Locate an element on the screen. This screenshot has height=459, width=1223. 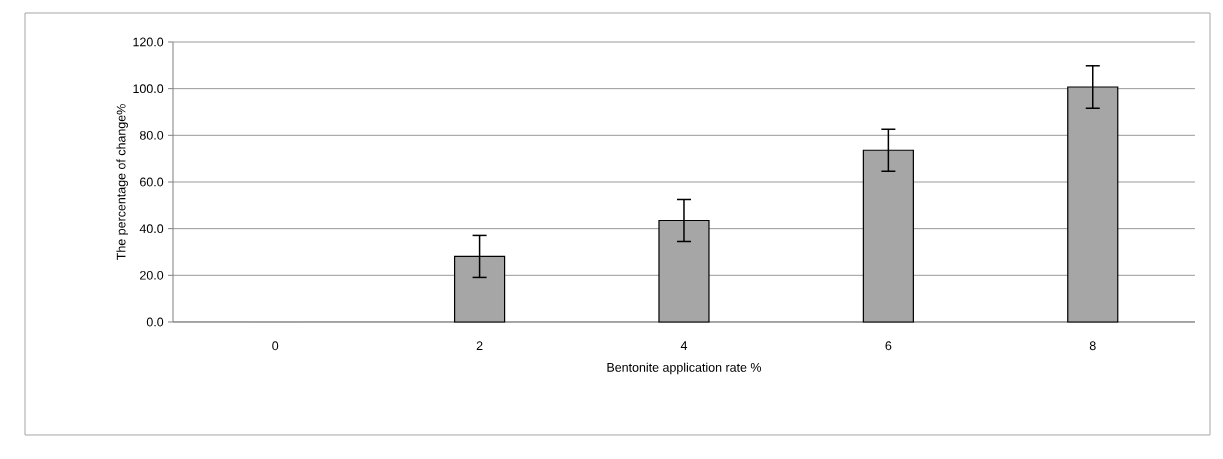
y-tick-label: 0.0 is located at coordinates (155, 322).